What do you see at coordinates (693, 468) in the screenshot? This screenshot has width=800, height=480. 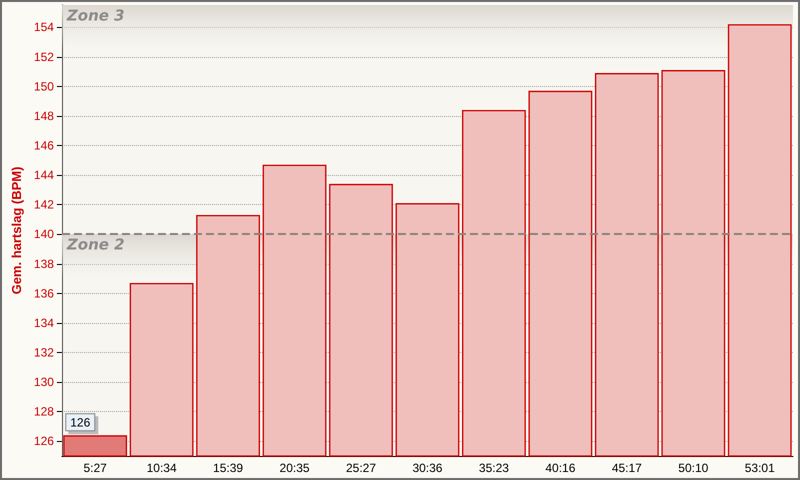 I see `x-tick-label: 50:10` at bounding box center [693, 468].